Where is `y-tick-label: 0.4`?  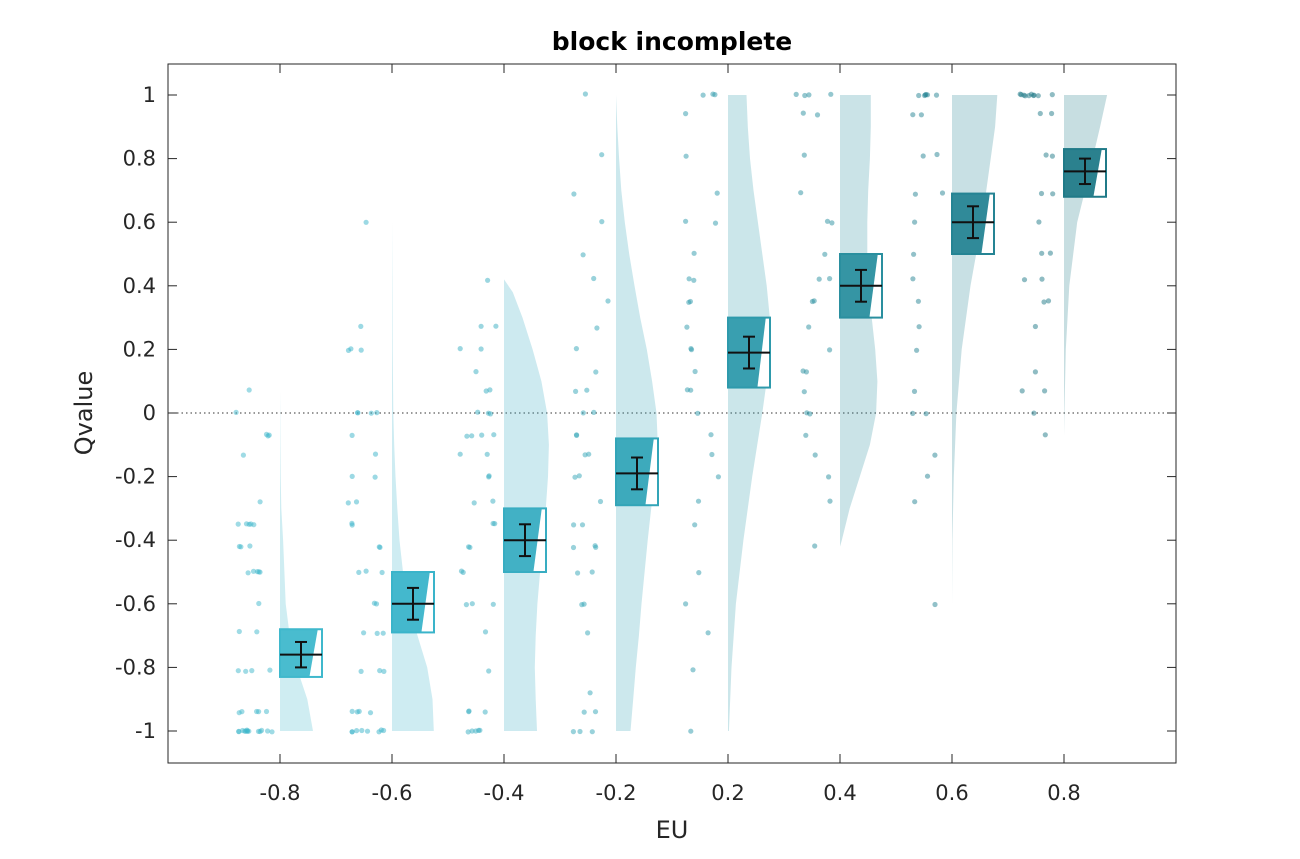 y-tick-label: 0.4 is located at coordinates (139, 286).